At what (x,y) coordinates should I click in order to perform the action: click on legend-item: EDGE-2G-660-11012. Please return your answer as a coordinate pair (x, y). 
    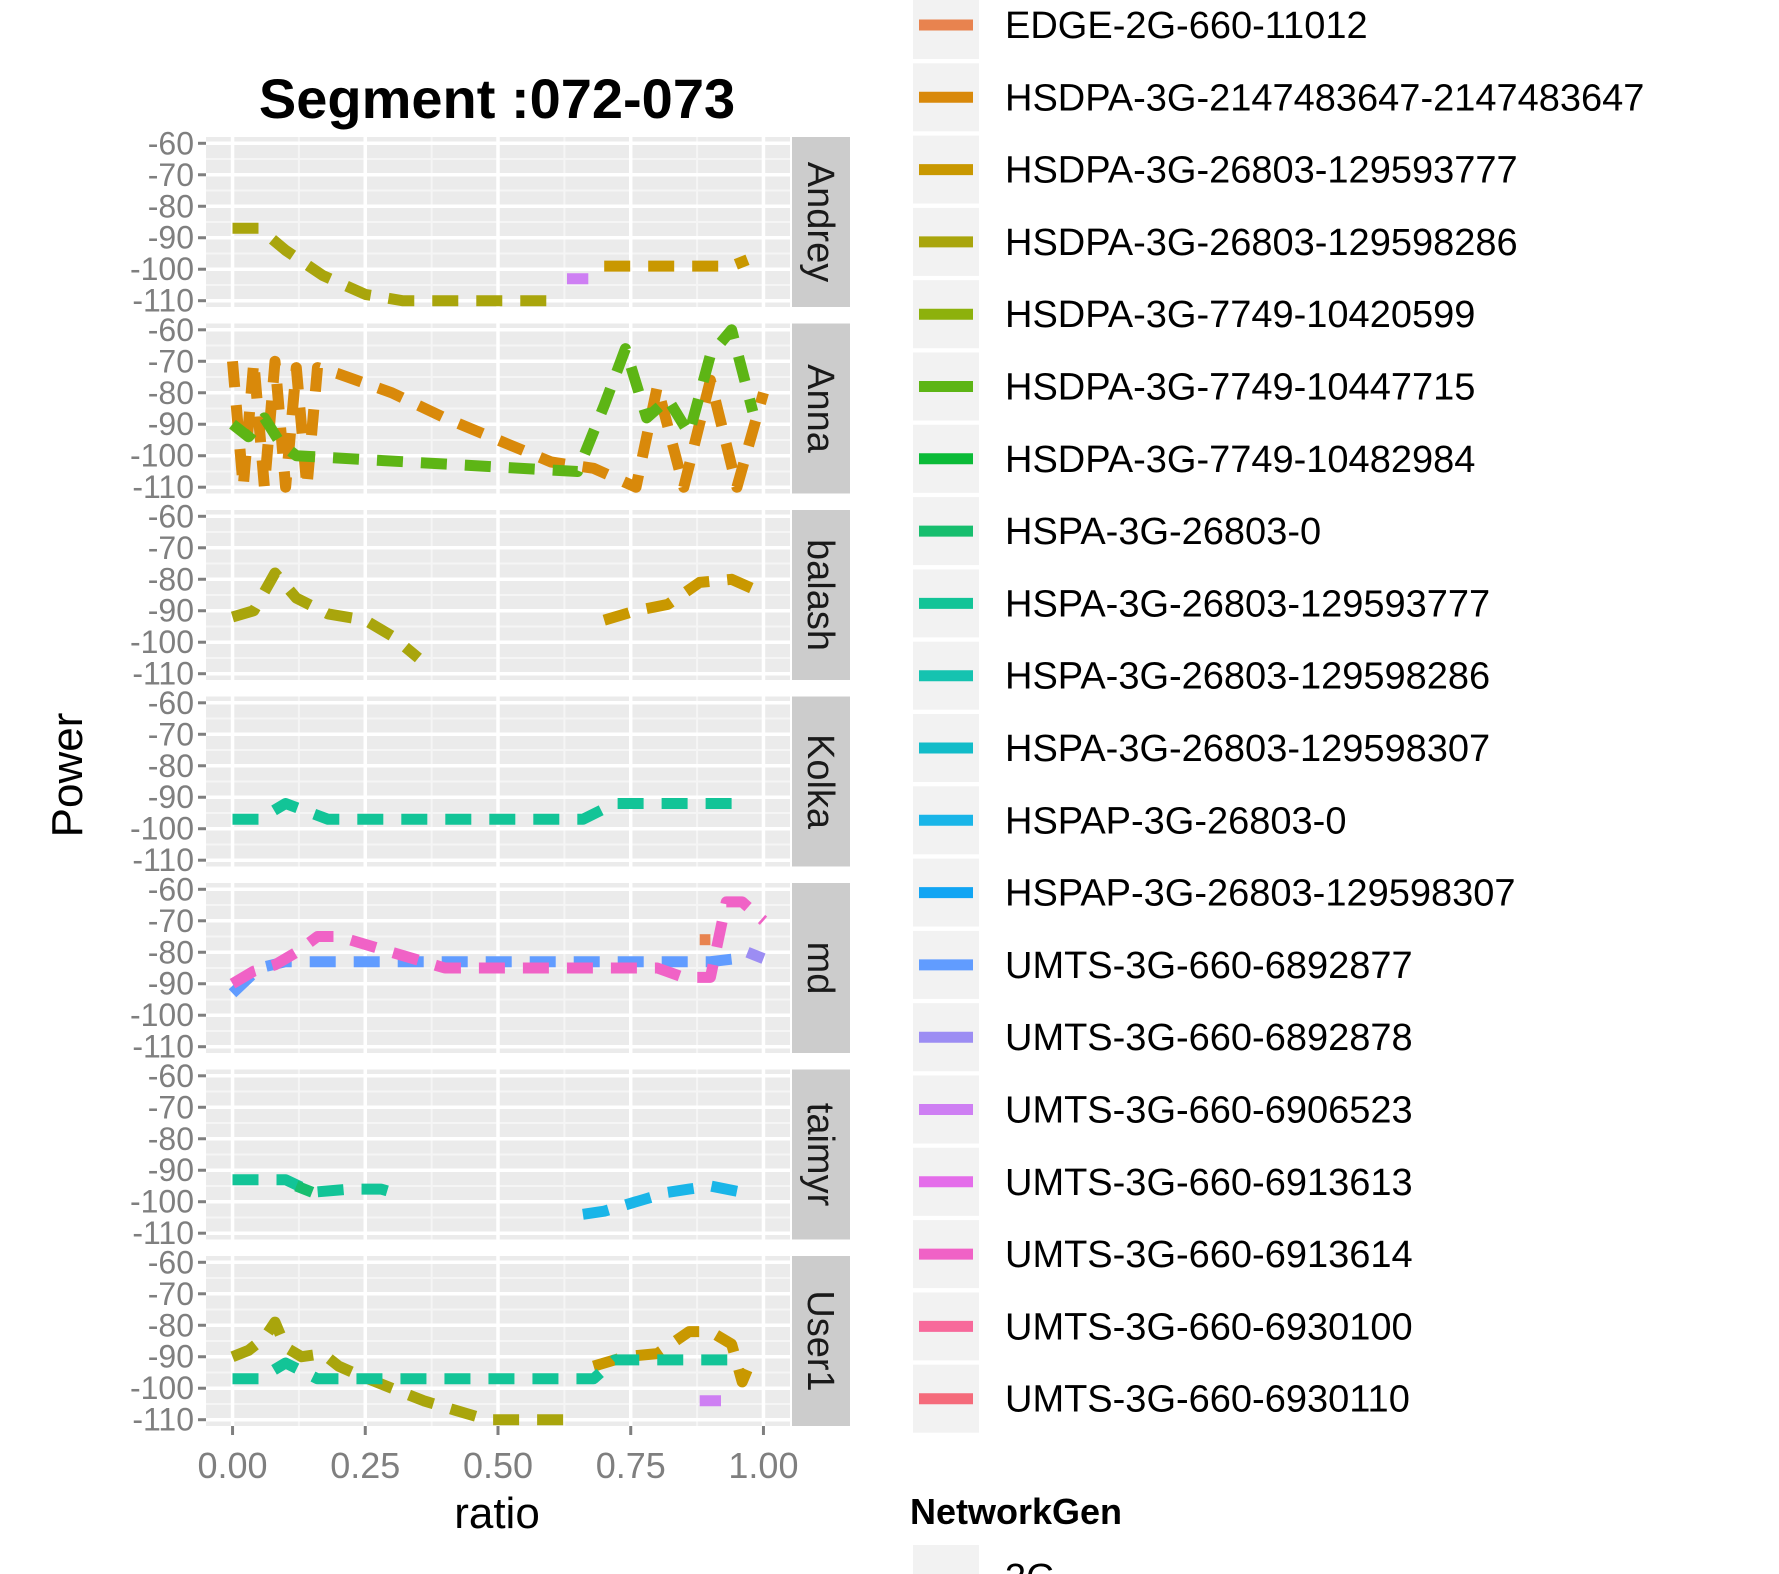
    Looking at the image, I should click on (1140, 29).